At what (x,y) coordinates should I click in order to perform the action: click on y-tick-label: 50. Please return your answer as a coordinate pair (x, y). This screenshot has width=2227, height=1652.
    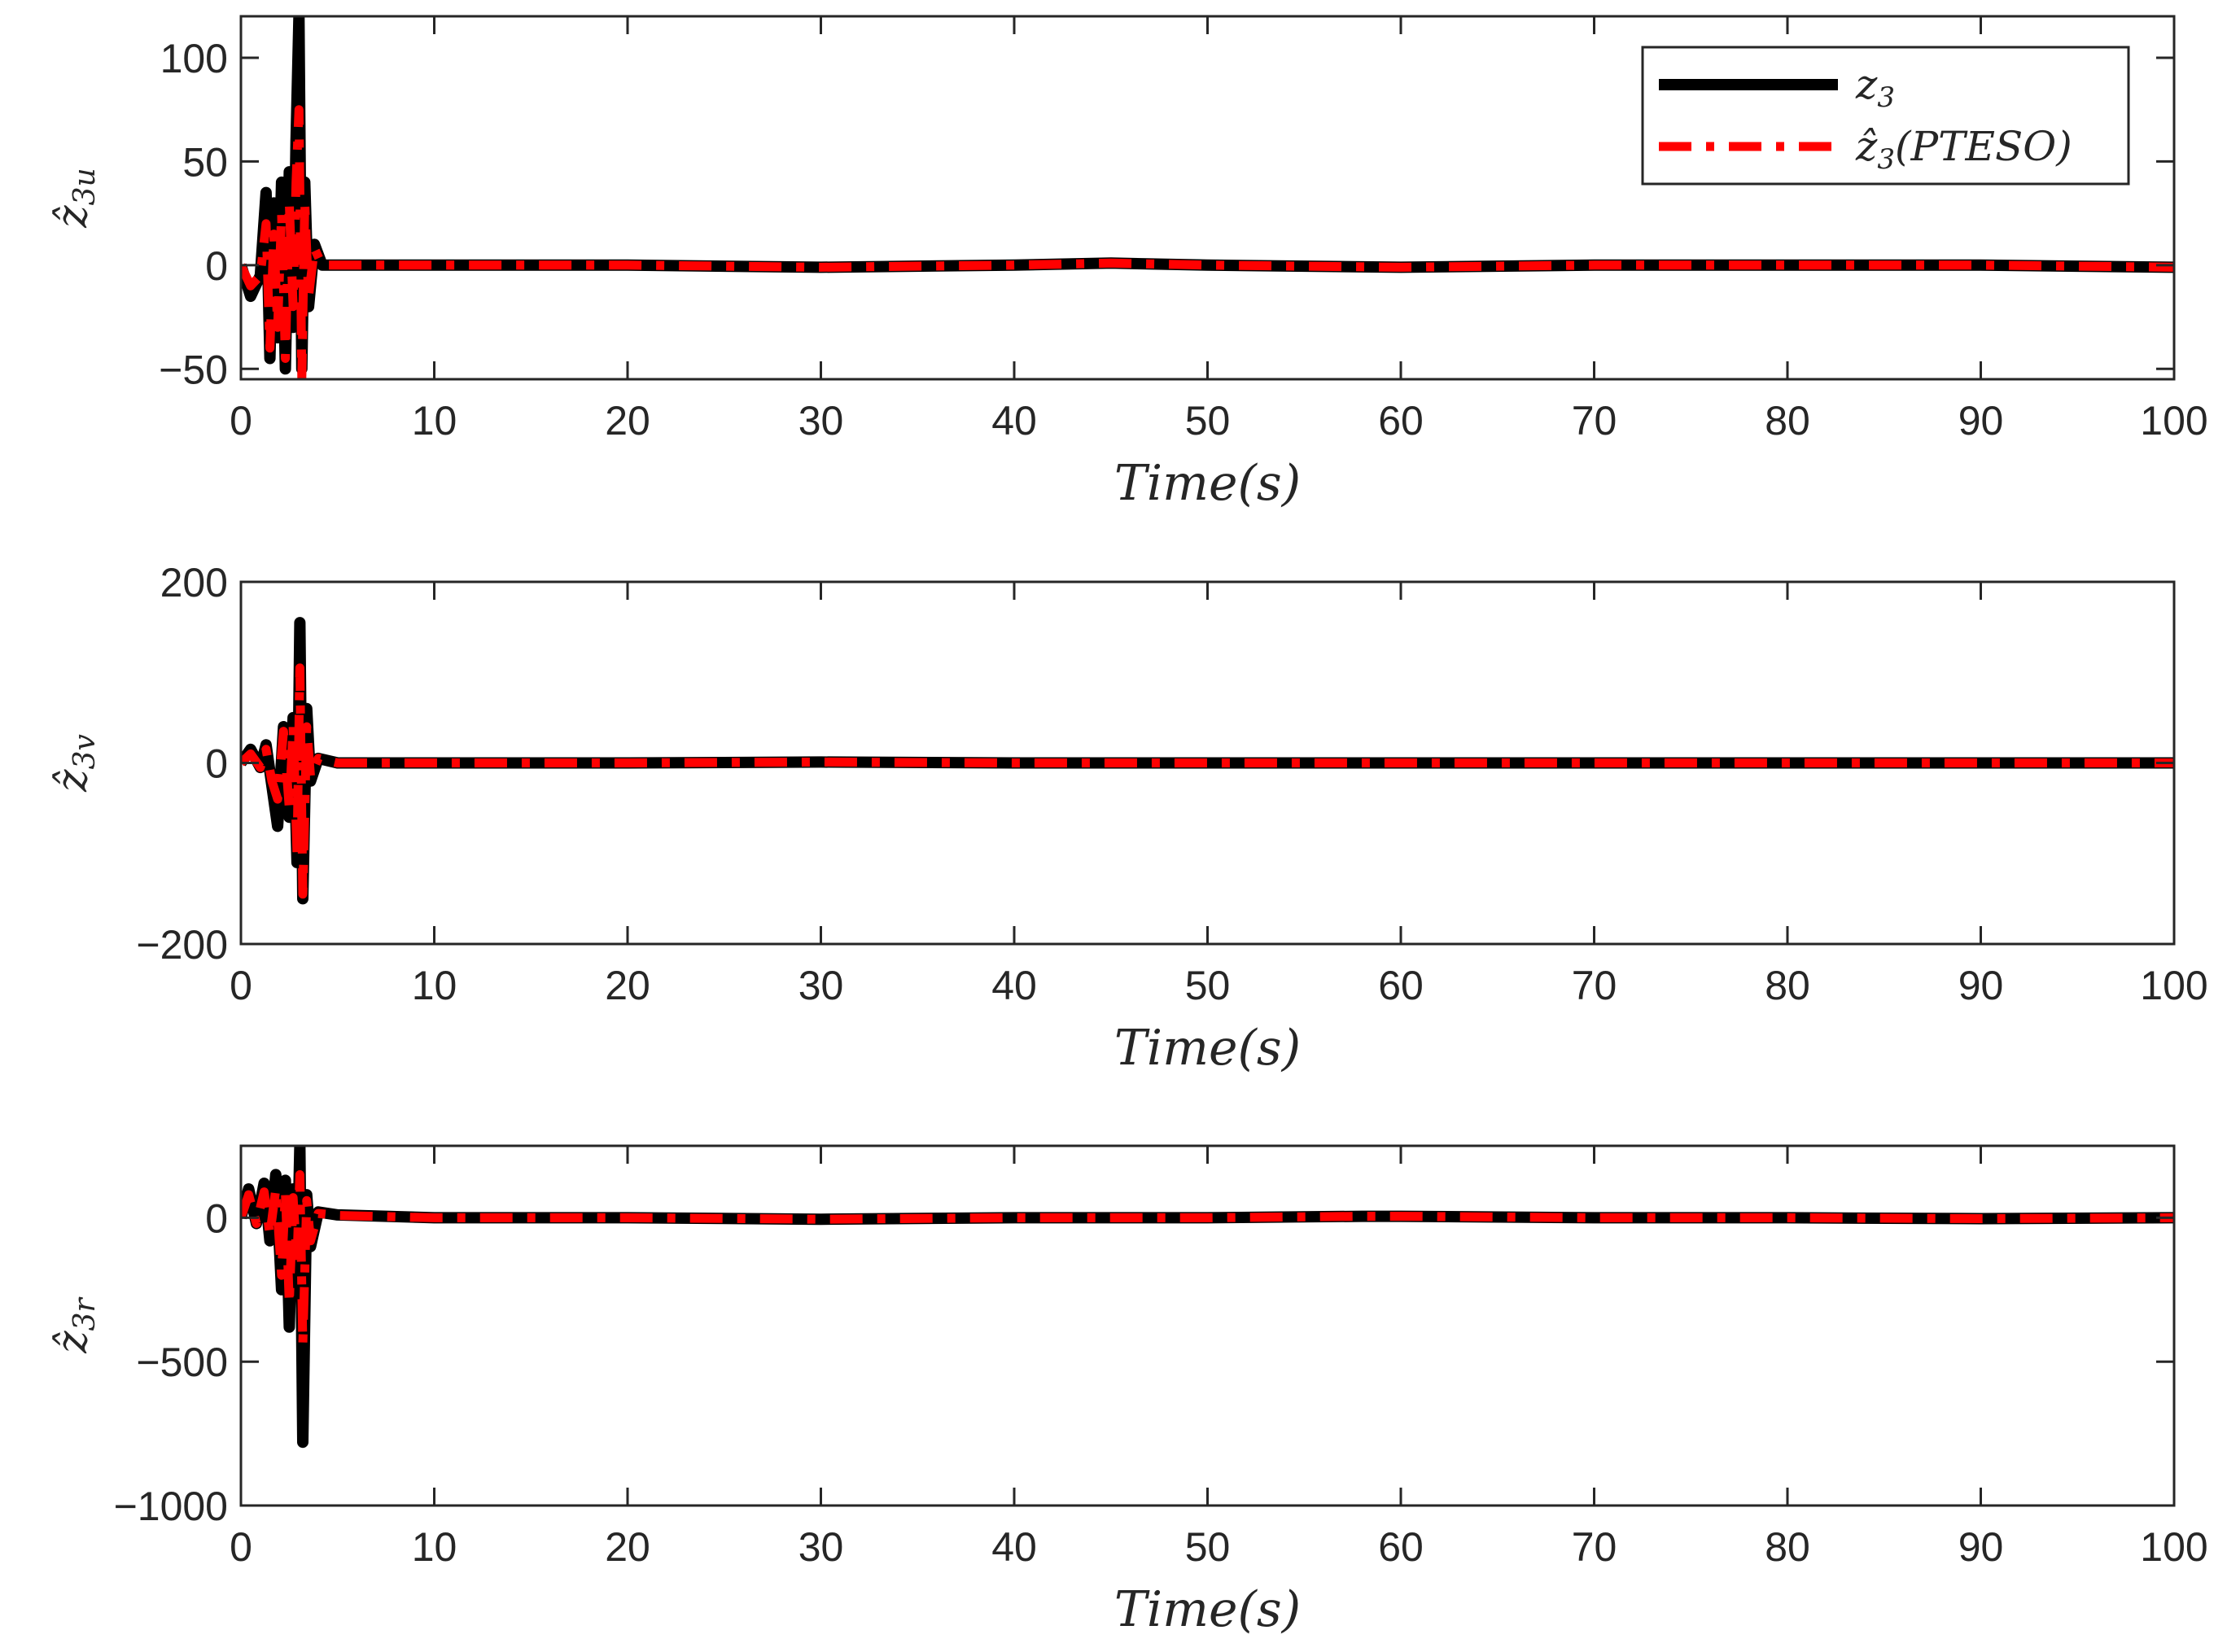
    Looking at the image, I should click on (205, 162).